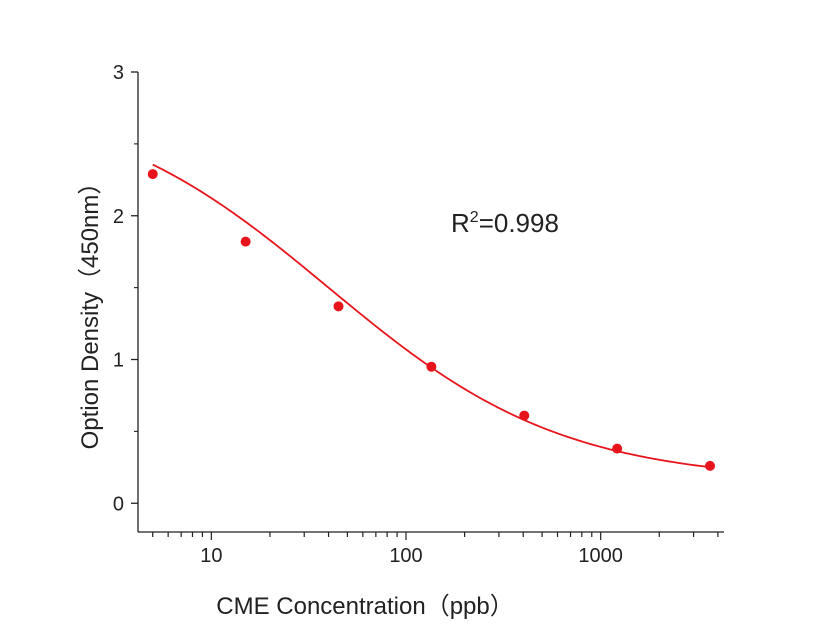 The width and height of the screenshot is (816, 640). I want to click on r-squared-value: =0.998, so click(519, 223).